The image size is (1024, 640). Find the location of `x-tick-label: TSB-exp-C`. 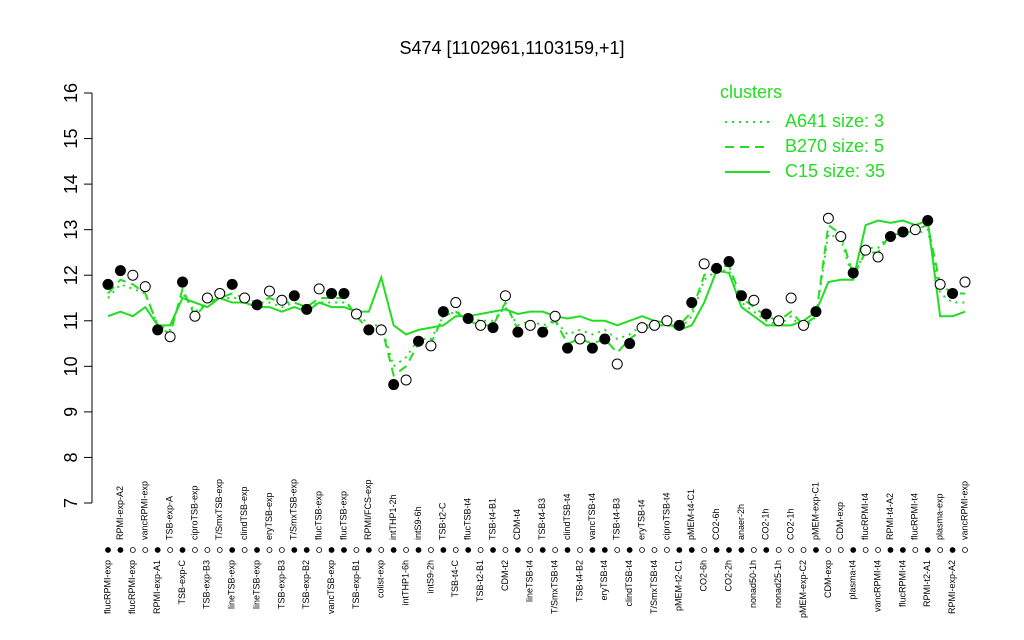

x-tick-label: TSB-exp-C is located at coordinates (182, 582).